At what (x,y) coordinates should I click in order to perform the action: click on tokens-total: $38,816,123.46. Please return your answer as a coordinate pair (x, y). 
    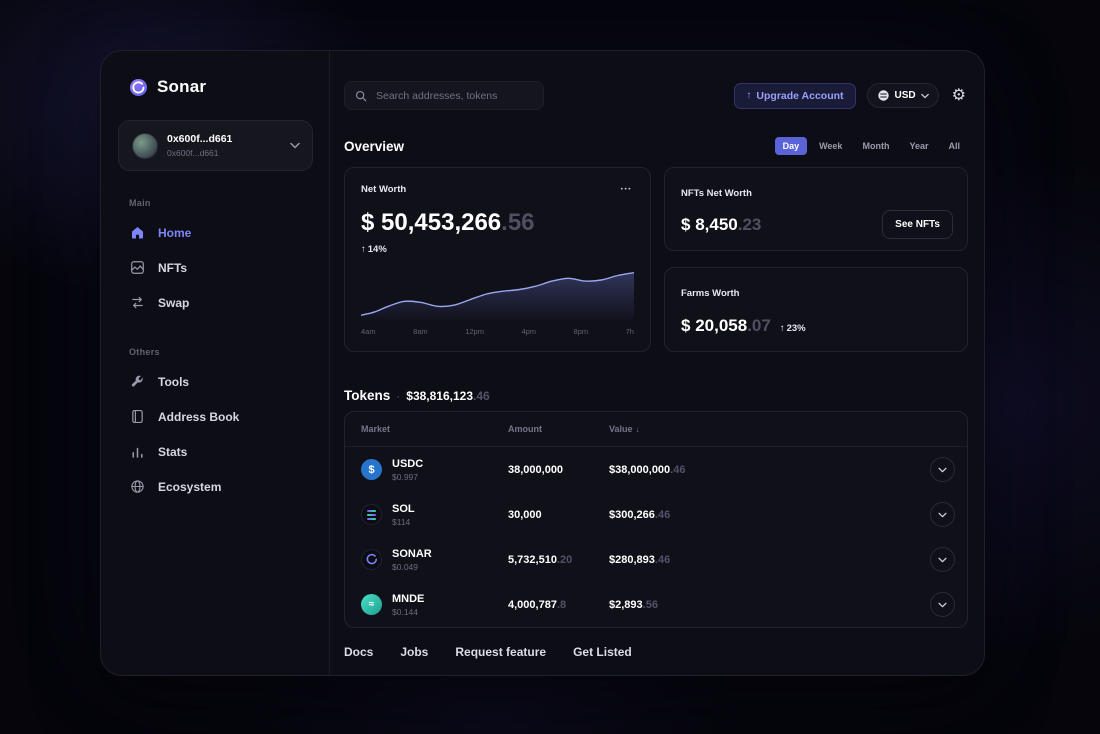
    Looking at the image, I should click on (447, 396).